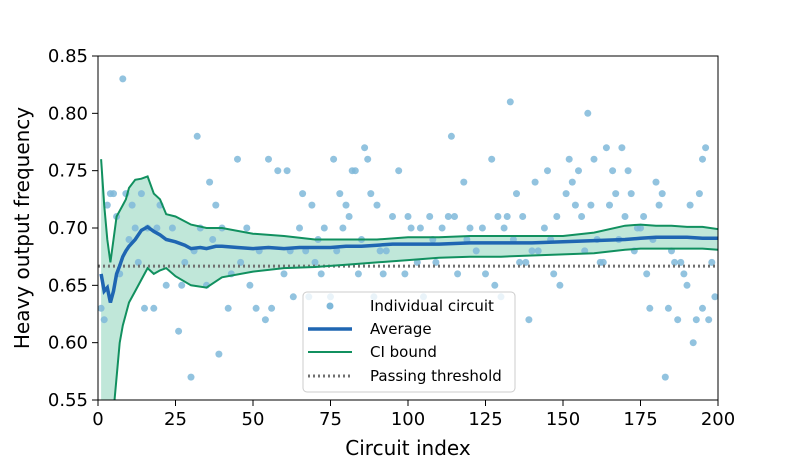  Describe the element at coordinates (432, 306) in the screenshot. I see `legend-individual-label: Individual circuit` at that location.